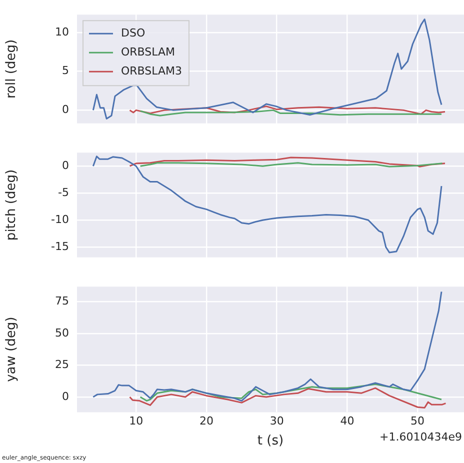 This screenshot has width=464, height=463. What do you see at coordinates (133, 33) in the screenshot?
I see `legend-label: DSO` at bounding box center [133, 33].